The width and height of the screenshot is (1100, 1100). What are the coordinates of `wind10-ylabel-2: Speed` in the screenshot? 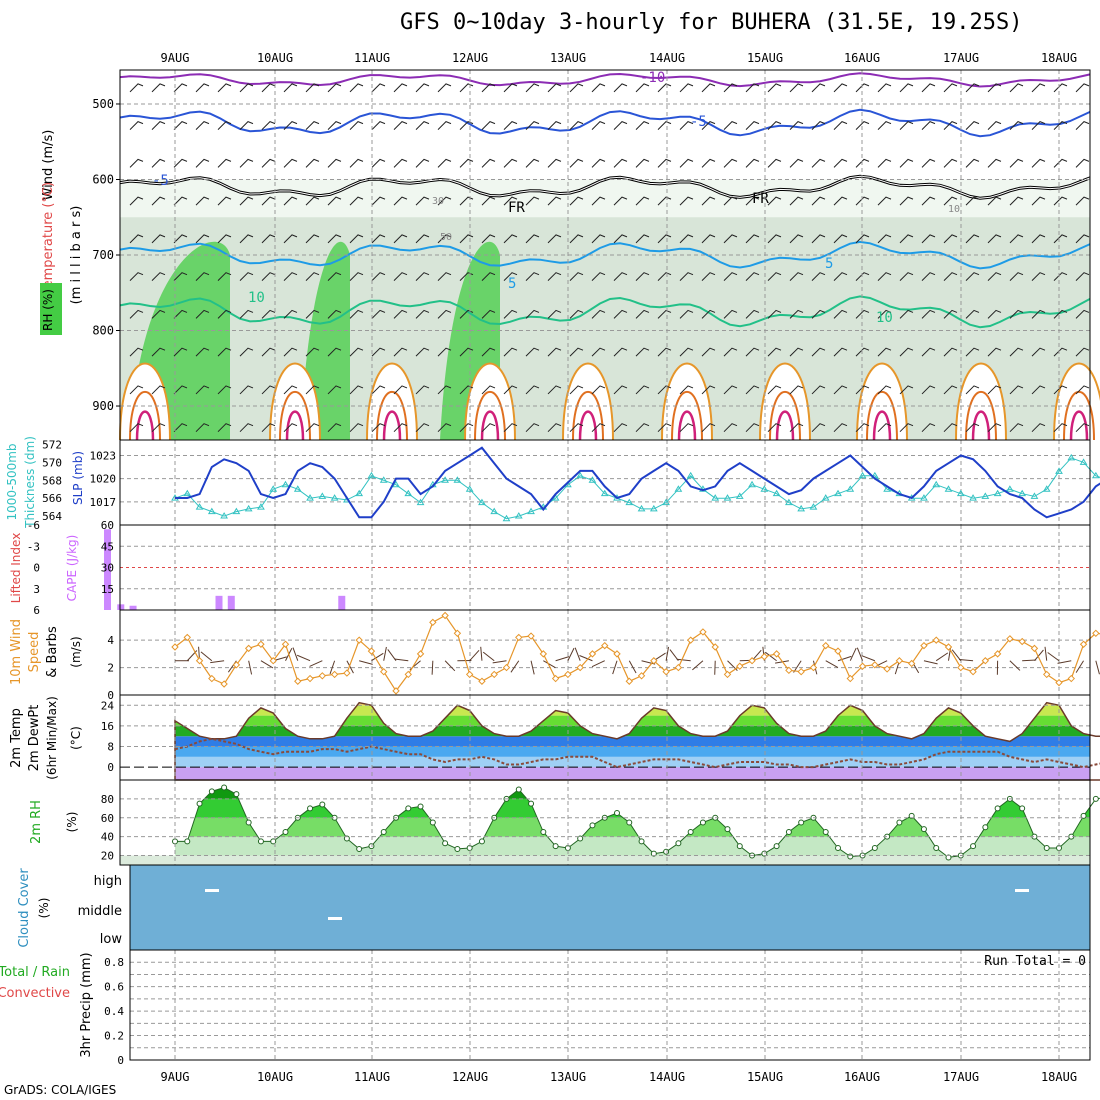 It's located at (34, 652).